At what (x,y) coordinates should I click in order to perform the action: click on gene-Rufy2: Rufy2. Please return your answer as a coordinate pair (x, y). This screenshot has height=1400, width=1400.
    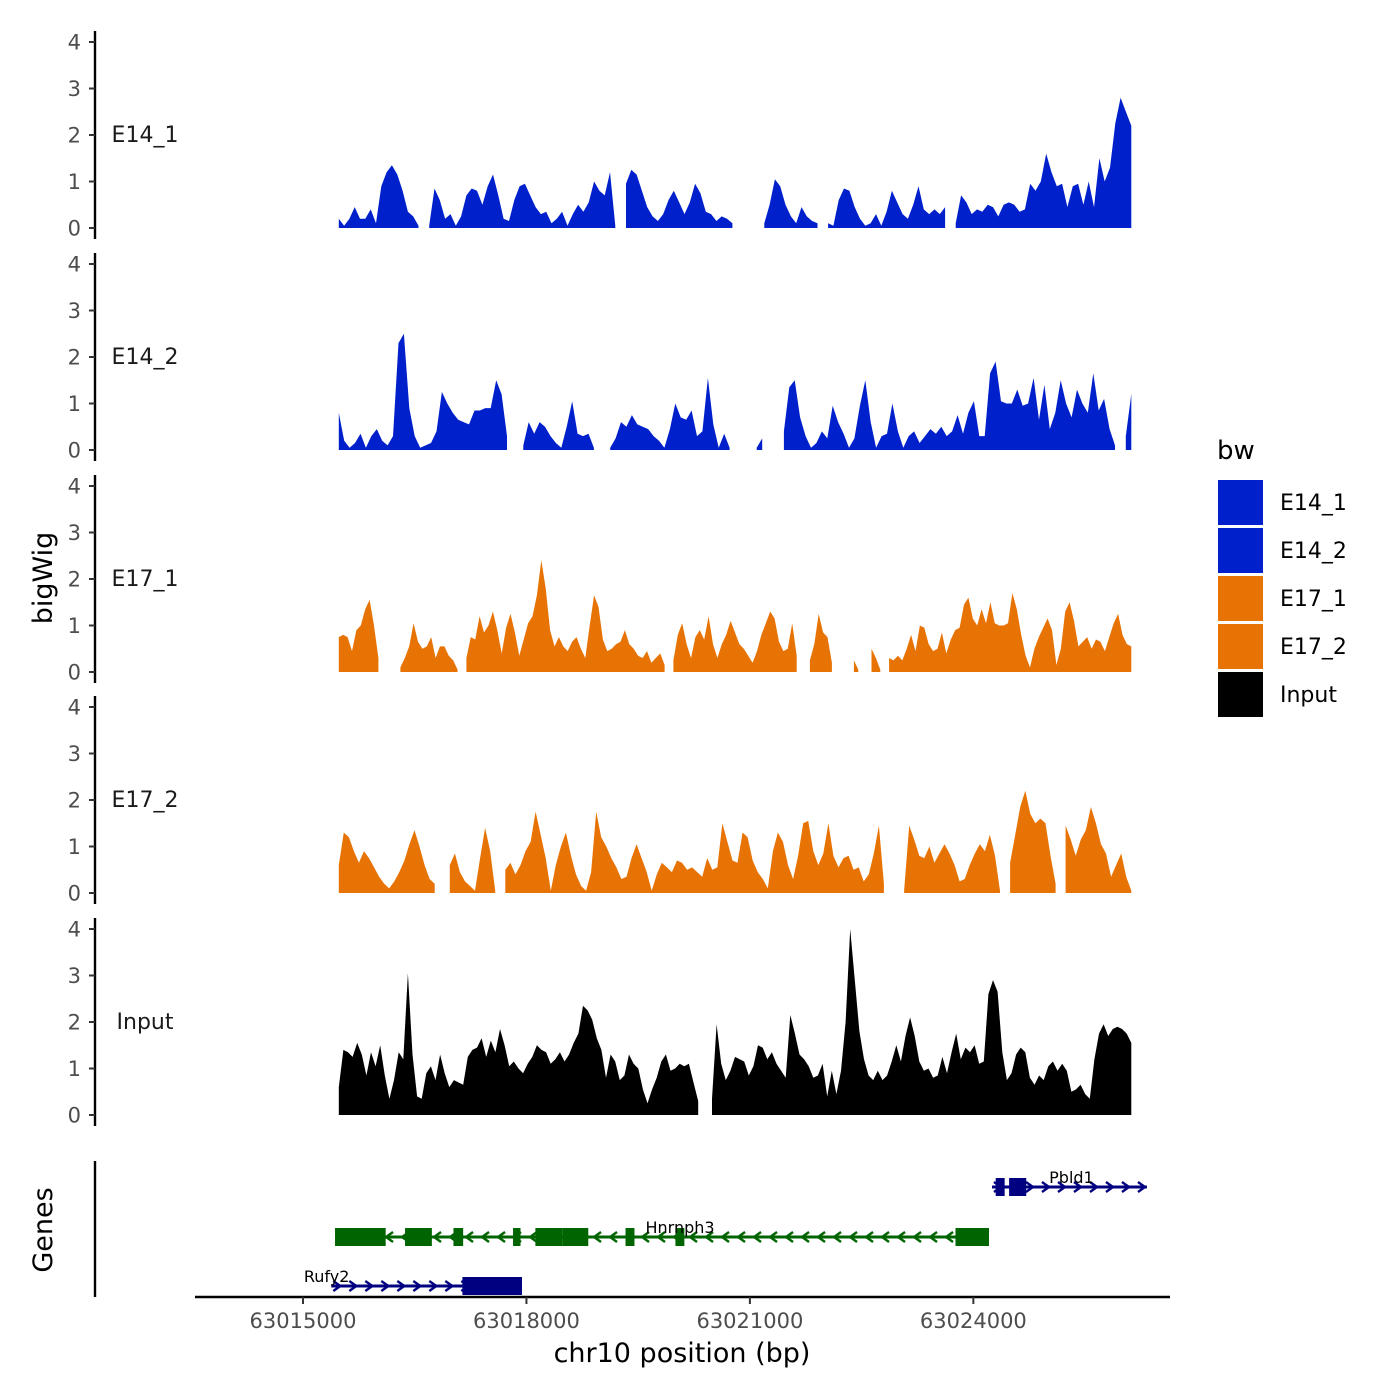
    Looking at the image, I should click on (413, 1281).